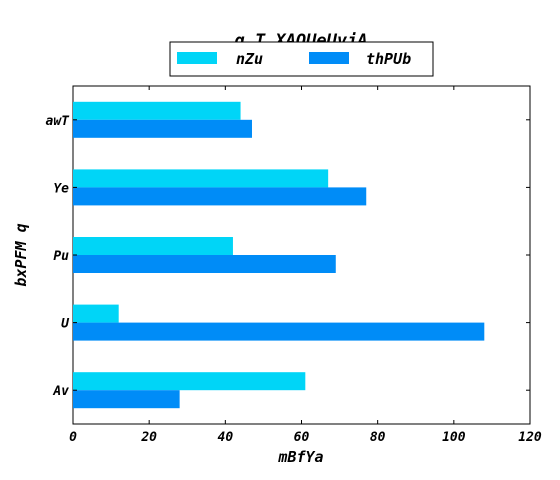 The height and width of the screenshot is (480, 560). Describe the element at coordinates (126, 399) in the screenshot. I see `bar-thpub-av` at that location.